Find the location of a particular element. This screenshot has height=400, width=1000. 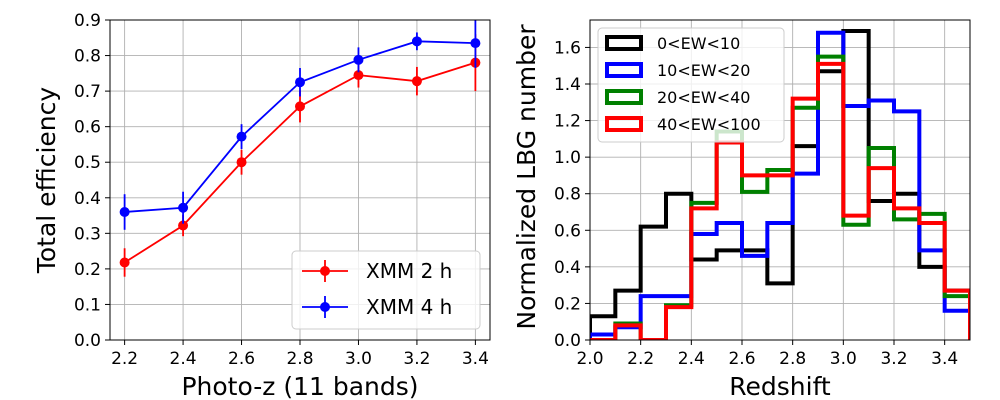

histogram-x-tick-label: 2.0 is located at coordinates (589, 359).